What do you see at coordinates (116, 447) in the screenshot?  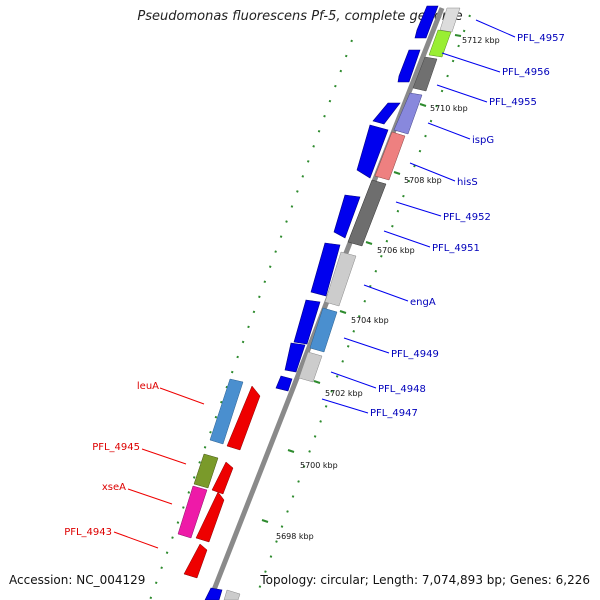 I see `gene-label-pfl-4945: PFL_4945` at bounding box center [116, 447].